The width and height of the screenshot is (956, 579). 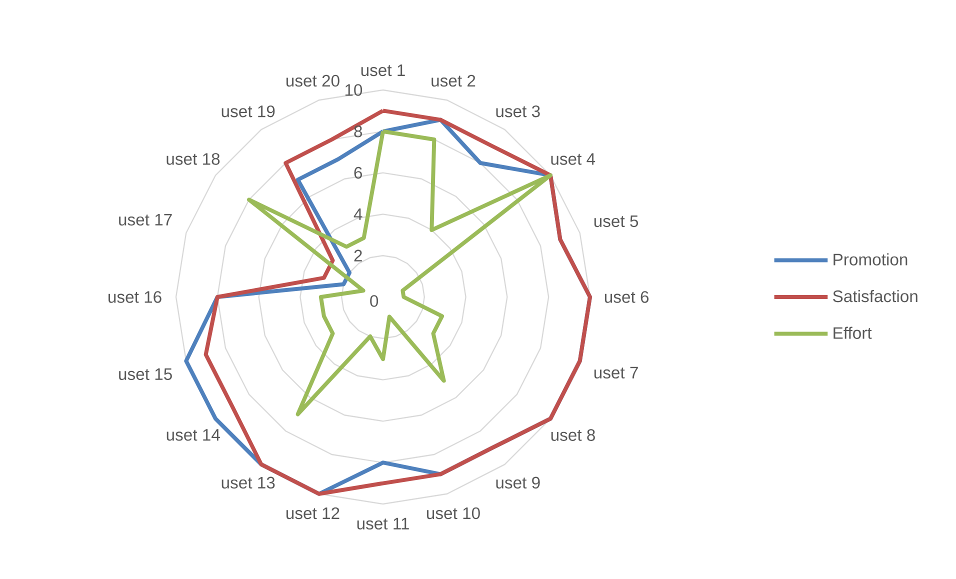 I want to click on spoke-label: uset 19, so click(x=248, y=111).